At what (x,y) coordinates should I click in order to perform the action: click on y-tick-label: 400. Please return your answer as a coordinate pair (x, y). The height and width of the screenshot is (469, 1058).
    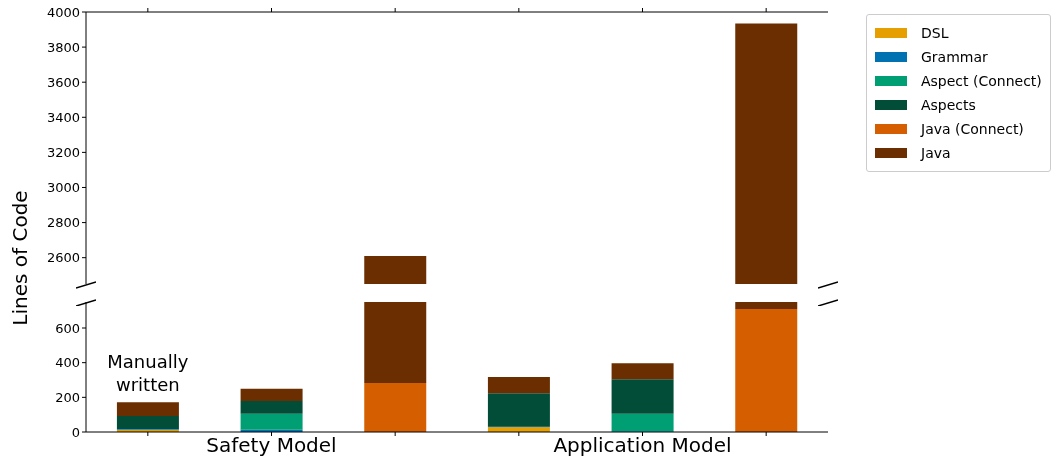
    Looking at the image, I should click on (67, 363).